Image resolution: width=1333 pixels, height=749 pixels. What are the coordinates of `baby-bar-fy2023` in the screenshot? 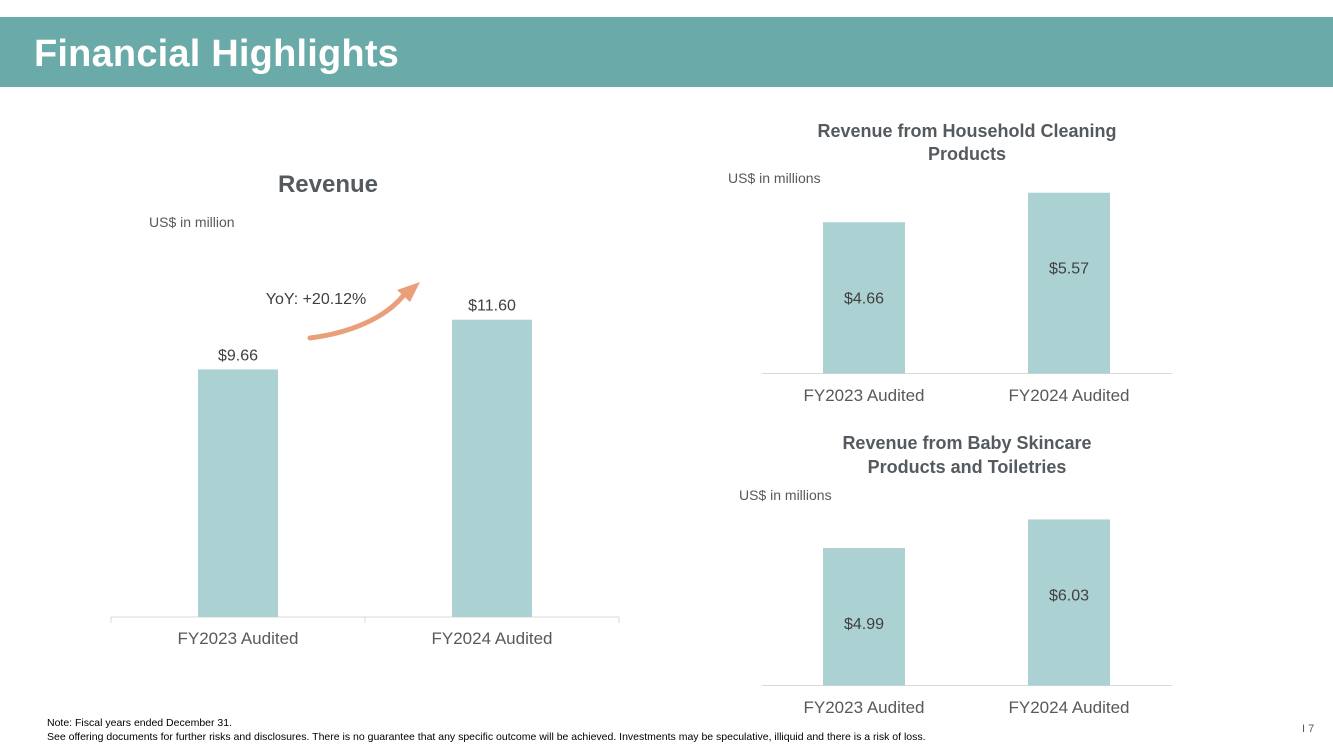 It's located at (864, 617).